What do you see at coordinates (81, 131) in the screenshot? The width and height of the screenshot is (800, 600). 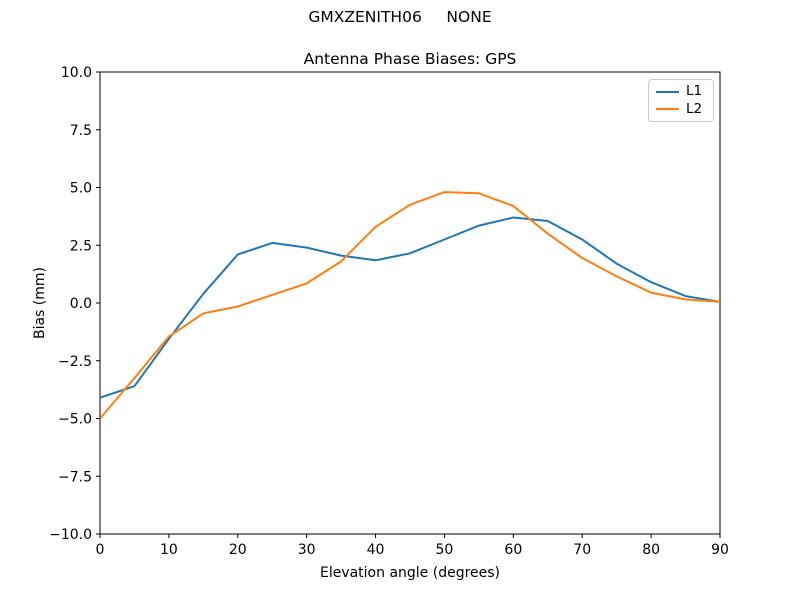 I see `y-tick-label: 7.5` at bounding box center [81, 131].